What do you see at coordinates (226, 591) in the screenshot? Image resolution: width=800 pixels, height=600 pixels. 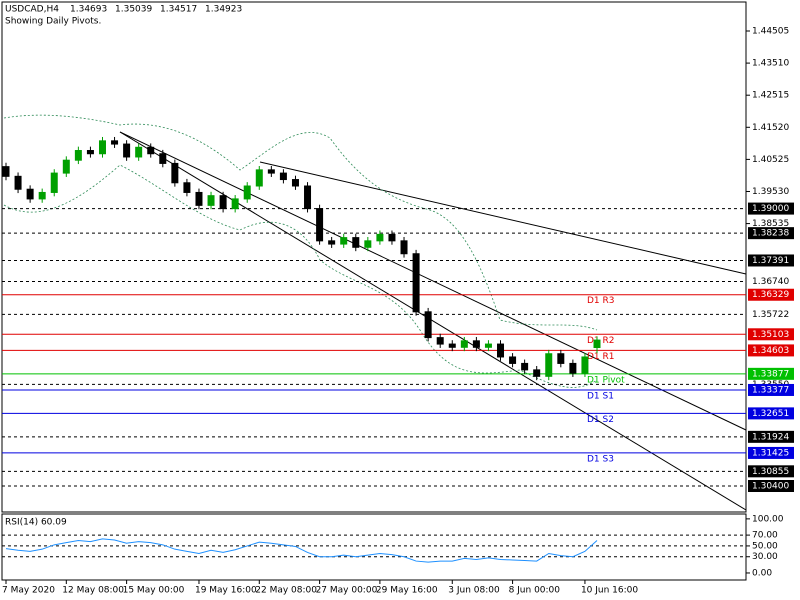 I see `x-tick-label: 19 May 16:00` at bounding box center [226, 591].